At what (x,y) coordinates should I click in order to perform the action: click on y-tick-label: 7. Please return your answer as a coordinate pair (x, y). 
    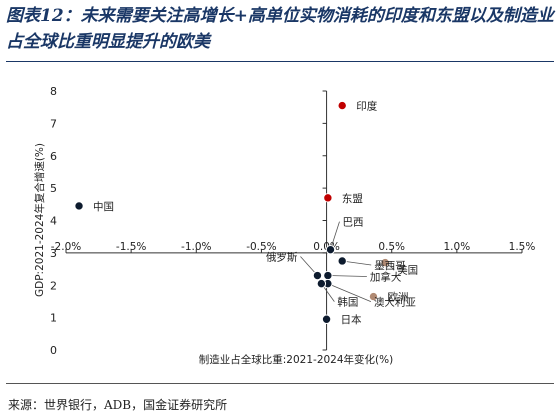
    Looking at the image, I should click on (53, 123).